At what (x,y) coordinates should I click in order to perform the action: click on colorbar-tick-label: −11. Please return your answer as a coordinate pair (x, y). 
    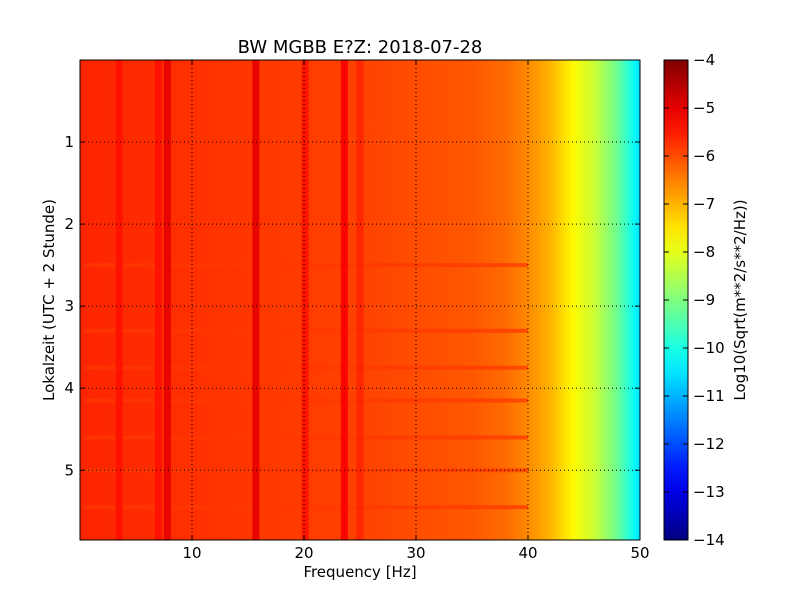
    Looking at the image, I should click on (709, 396).